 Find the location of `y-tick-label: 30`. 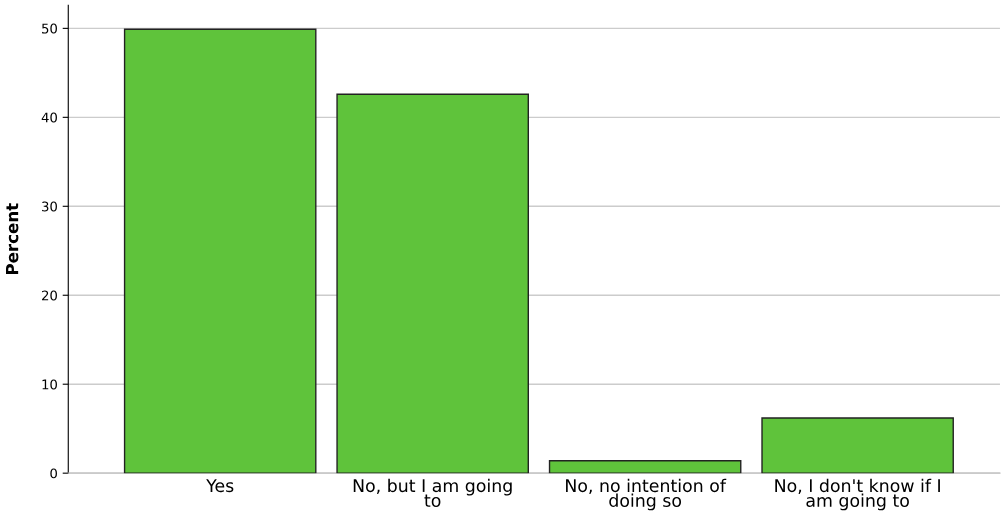

y-tick-label: 30 is located at coordinates (49, 206).